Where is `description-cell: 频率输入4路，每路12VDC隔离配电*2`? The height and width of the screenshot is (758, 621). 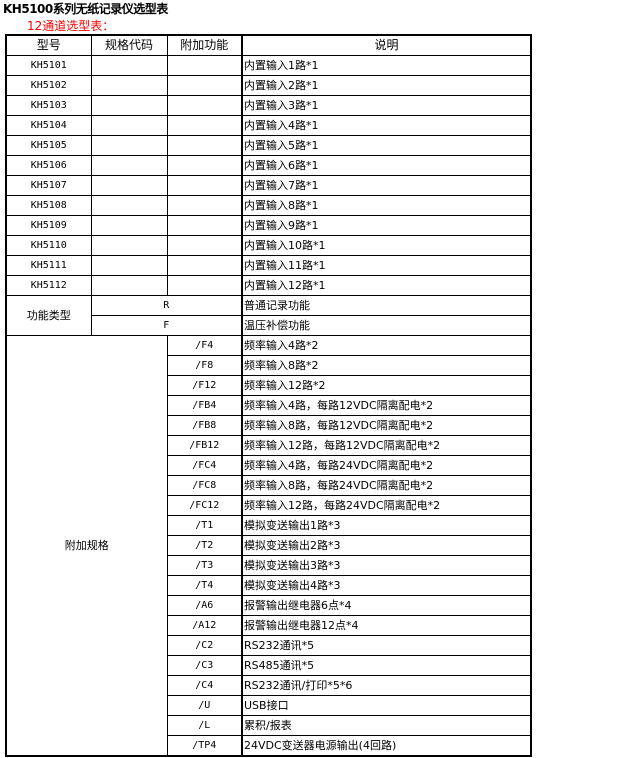 description-cell: 频率输入4路，每路12VDC隔离配电*2 is located at coordinates (386, 405).